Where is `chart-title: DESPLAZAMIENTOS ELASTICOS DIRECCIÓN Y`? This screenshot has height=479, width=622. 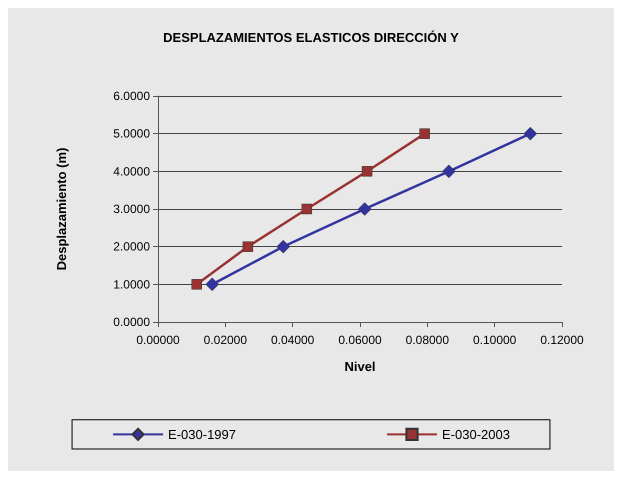
chart-title: DESPLAZAMIENTOS ELASTICOS DIRECCIÓN Y is located at coordinates (311, 37).